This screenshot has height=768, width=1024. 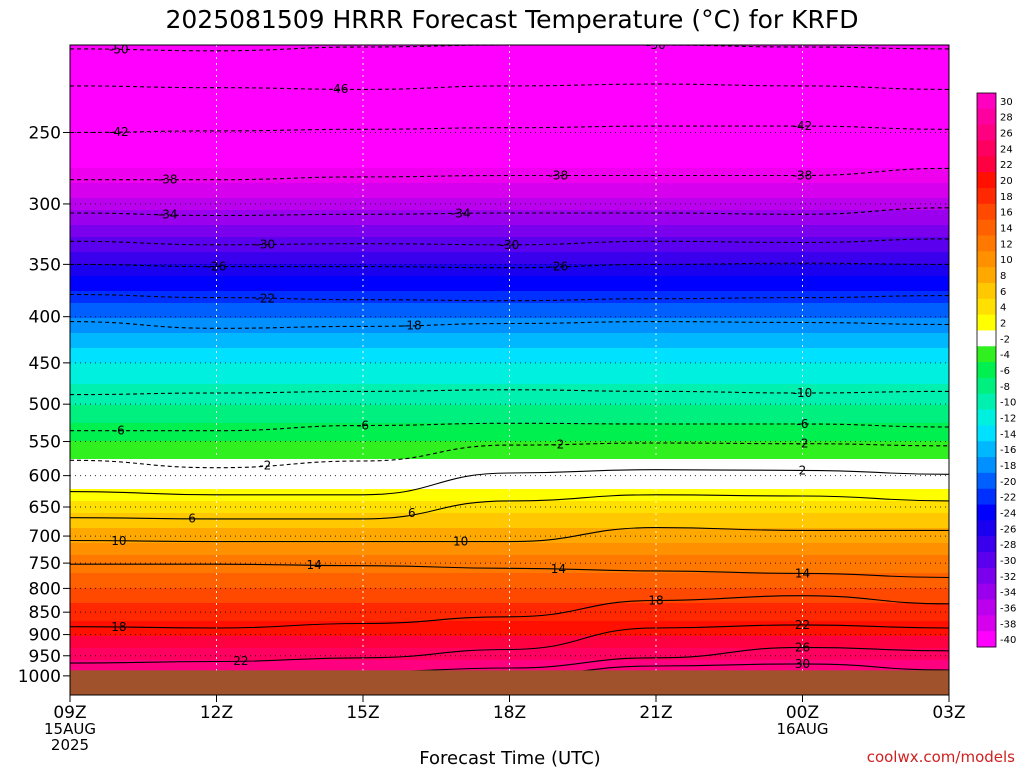 I want to click on contour-label: 14, so click(x=558, y=569).